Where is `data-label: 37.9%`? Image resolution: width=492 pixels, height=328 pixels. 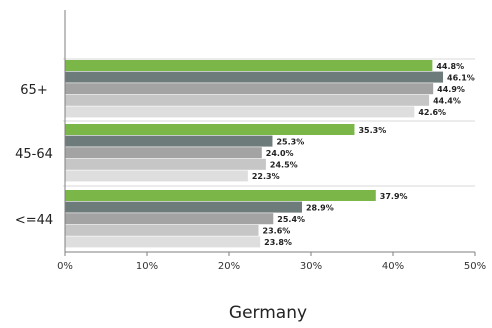
data-label: 37.9% is located at coordinates (394, 196).